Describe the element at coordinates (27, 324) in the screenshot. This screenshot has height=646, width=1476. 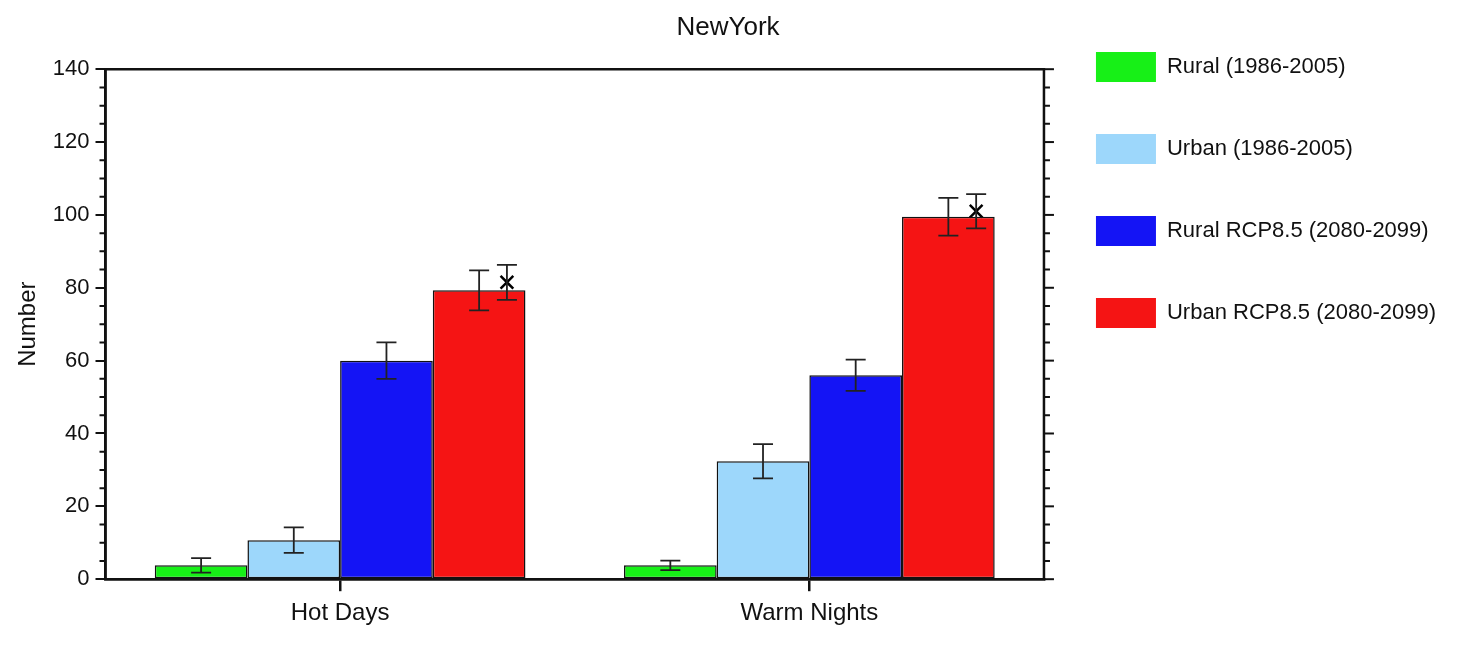
I see `y-axis-title: Number` at that location.